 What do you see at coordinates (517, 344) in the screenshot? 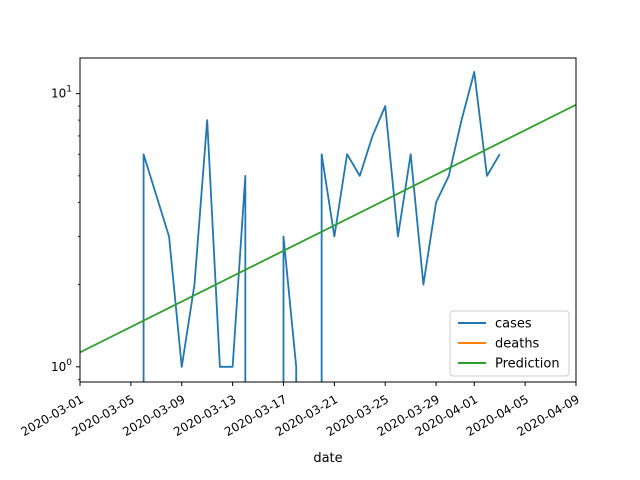
I see `legend-label-deaths: deaths` at bounding box center [517, 344].